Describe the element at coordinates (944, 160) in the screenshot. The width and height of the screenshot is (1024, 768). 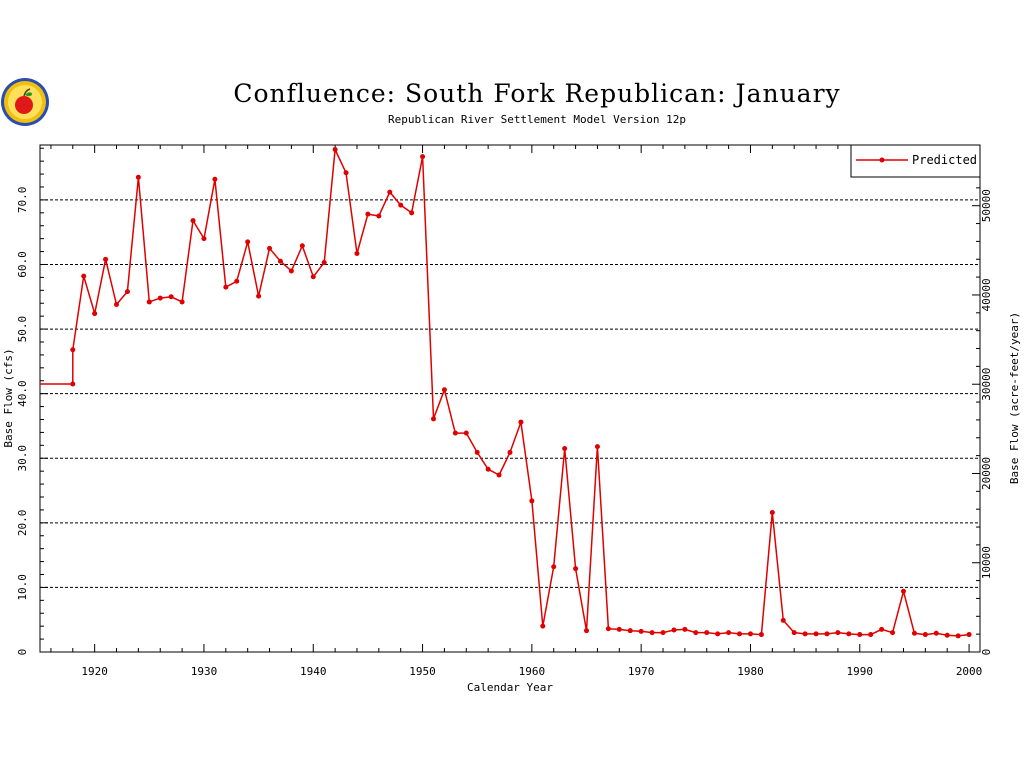
I see `legend-label: Predicted` at that location.